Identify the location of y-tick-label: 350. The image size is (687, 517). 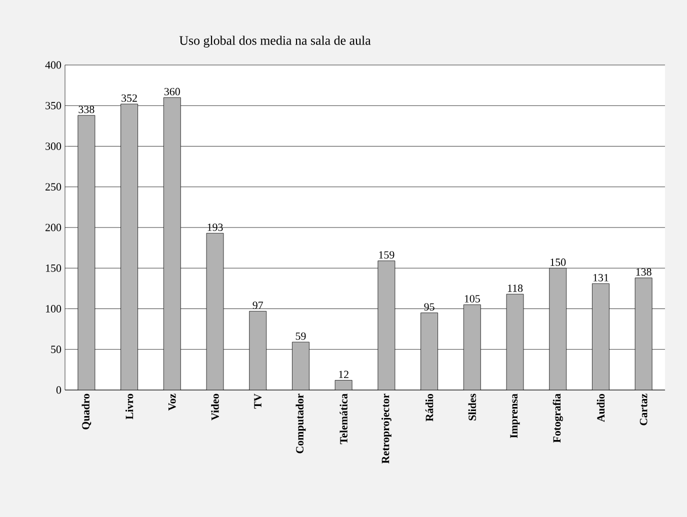
(54, 106).